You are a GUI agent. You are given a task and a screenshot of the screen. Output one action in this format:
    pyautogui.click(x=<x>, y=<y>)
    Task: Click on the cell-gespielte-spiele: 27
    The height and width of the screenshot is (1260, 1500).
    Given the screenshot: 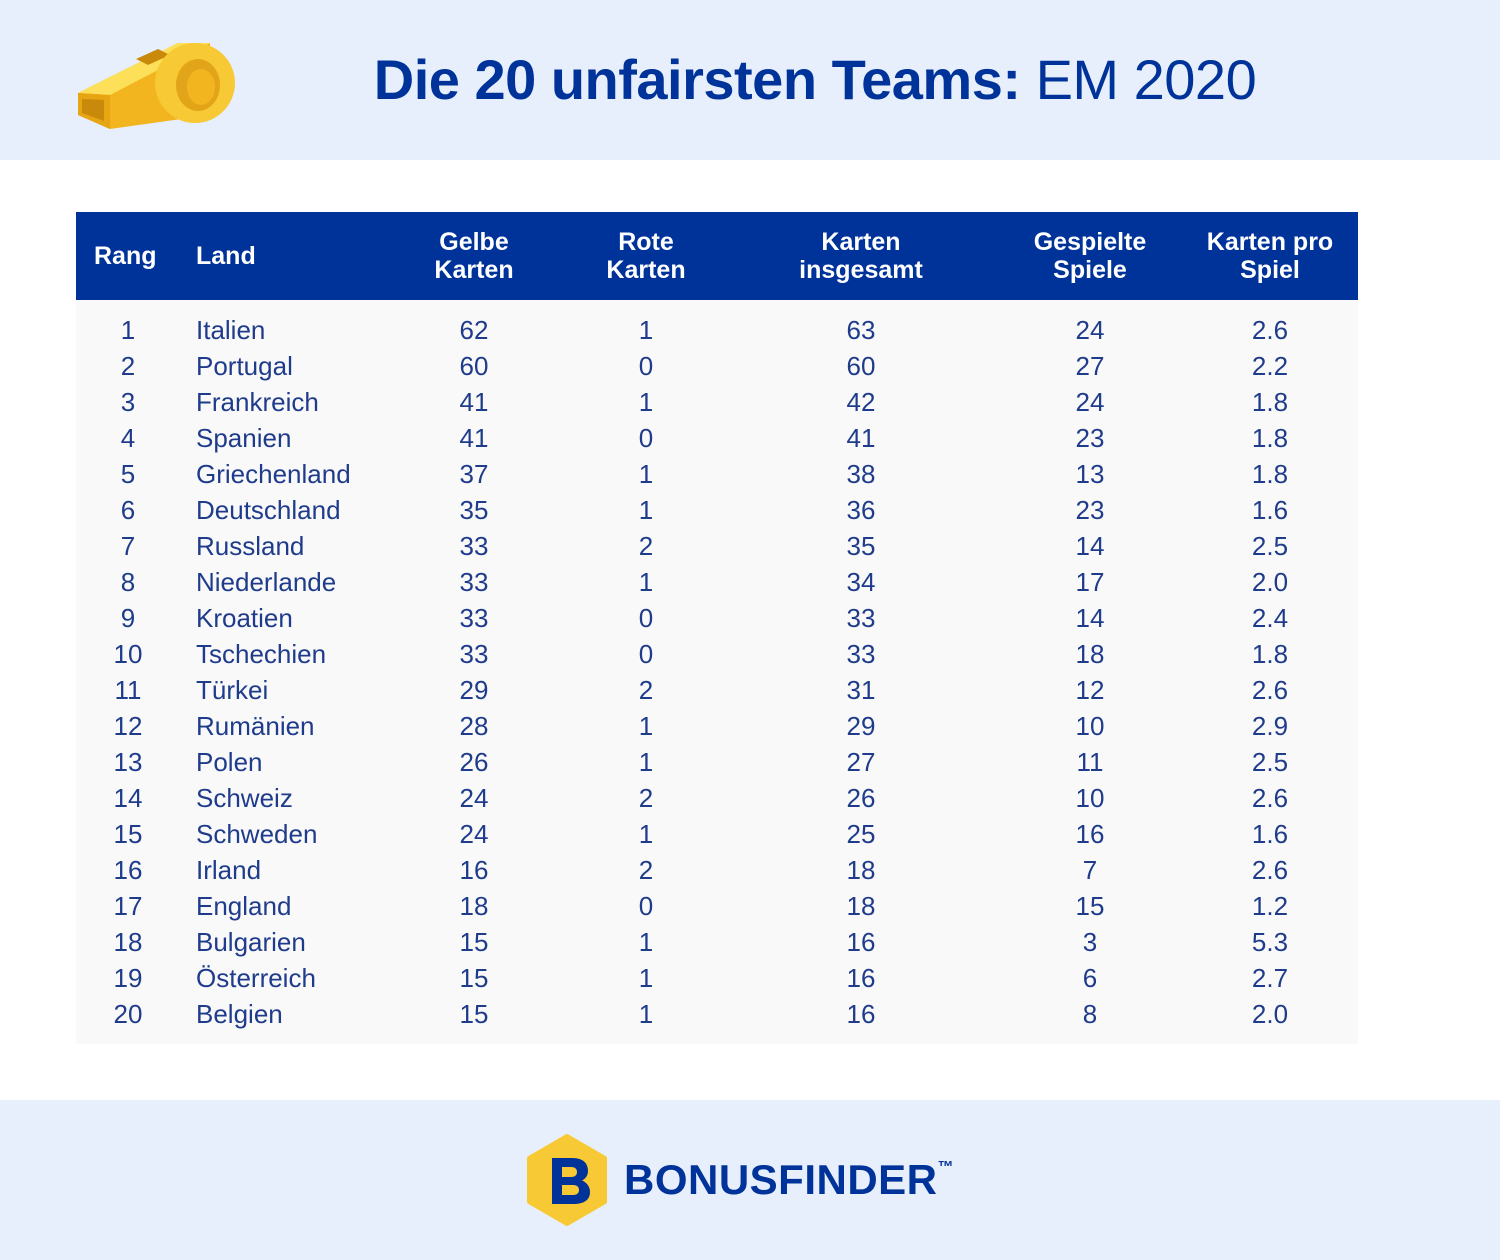 What is the action you would take?
    pyautogui.click(x=1090, y=366)
    